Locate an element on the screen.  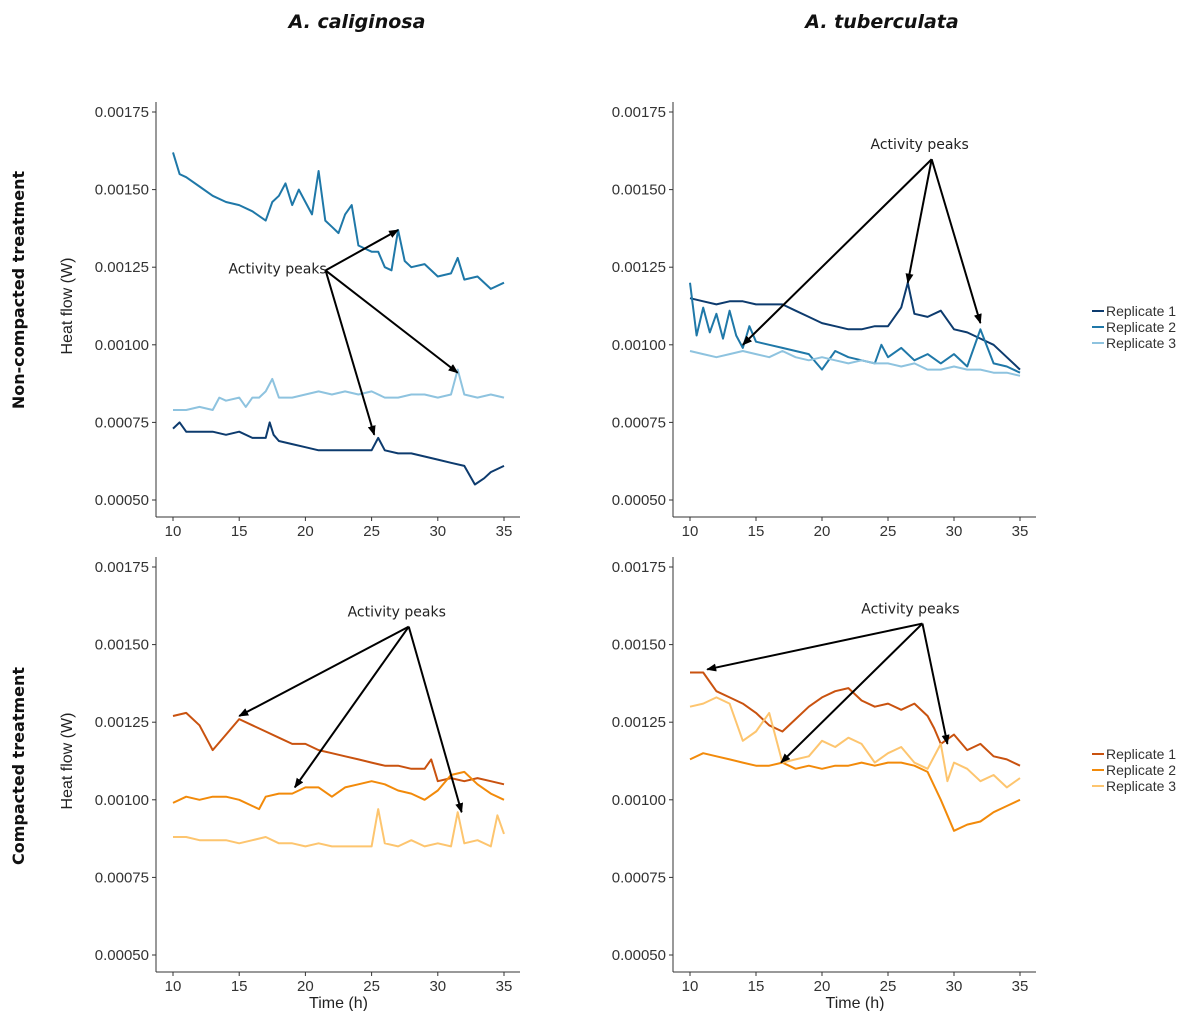
row-title-top: Non-compacted treatment is located at coordinates (18, 290).